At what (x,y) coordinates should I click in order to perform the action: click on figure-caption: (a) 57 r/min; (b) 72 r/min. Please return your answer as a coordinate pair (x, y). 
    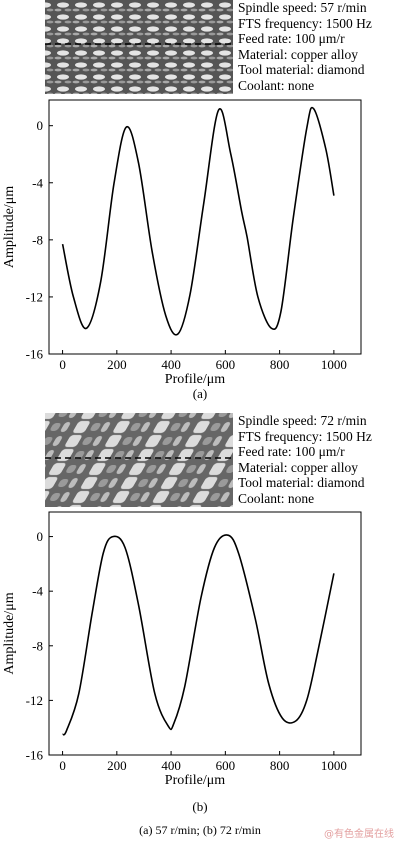
    Looking at the image, I should click on (200, 830).